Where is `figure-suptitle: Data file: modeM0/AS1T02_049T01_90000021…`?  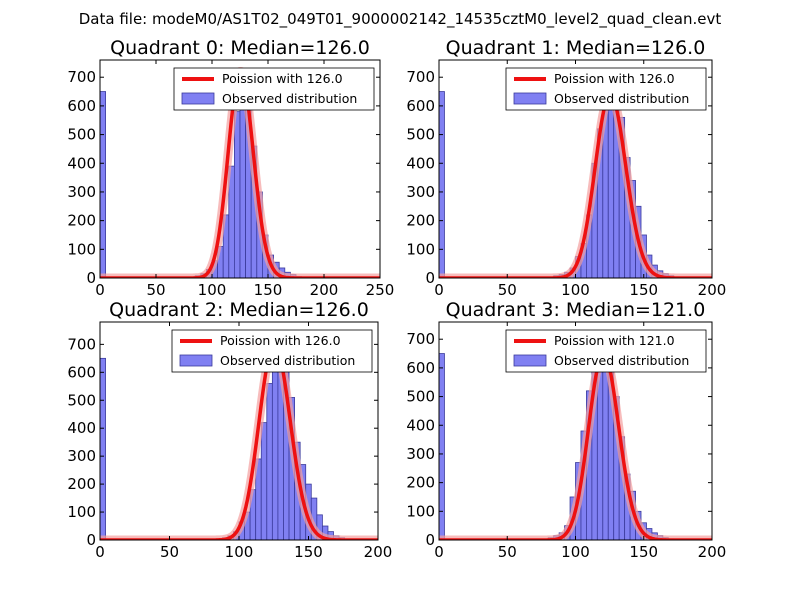 figure-suptitle: Data file: modeM0/AS1T02_049T01_90000021… is located at coordinates (400, 19).